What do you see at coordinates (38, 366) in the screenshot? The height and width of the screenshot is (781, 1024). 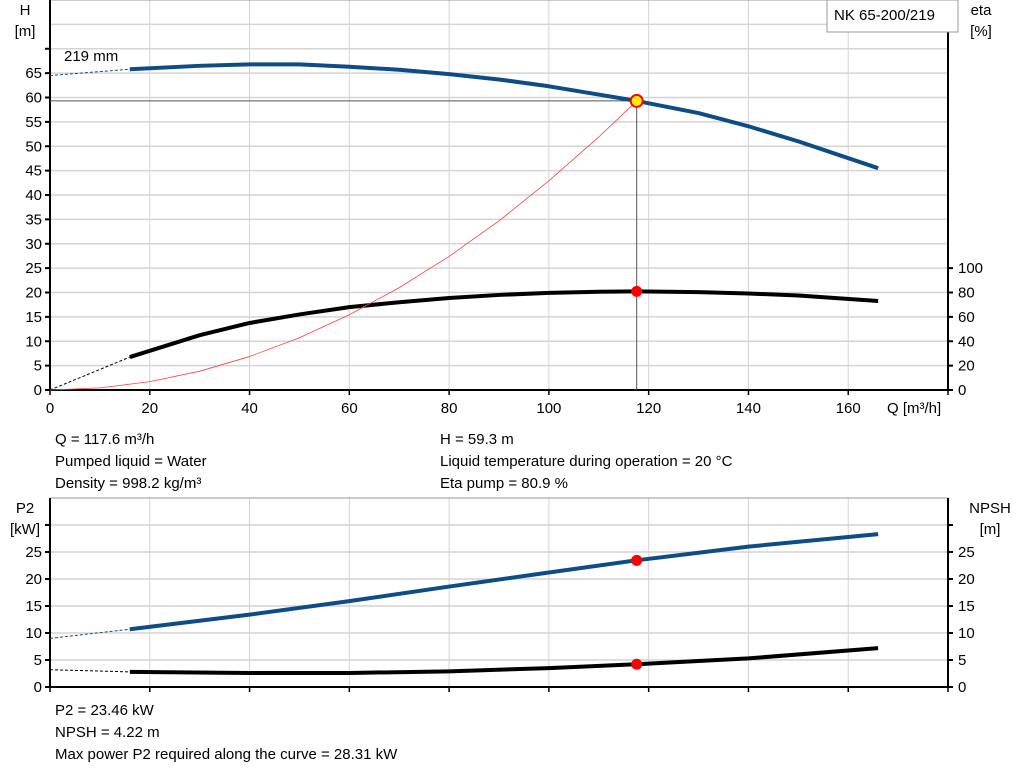 I see `p0-left-tick-label: 5` at bounding box center [38, 366].